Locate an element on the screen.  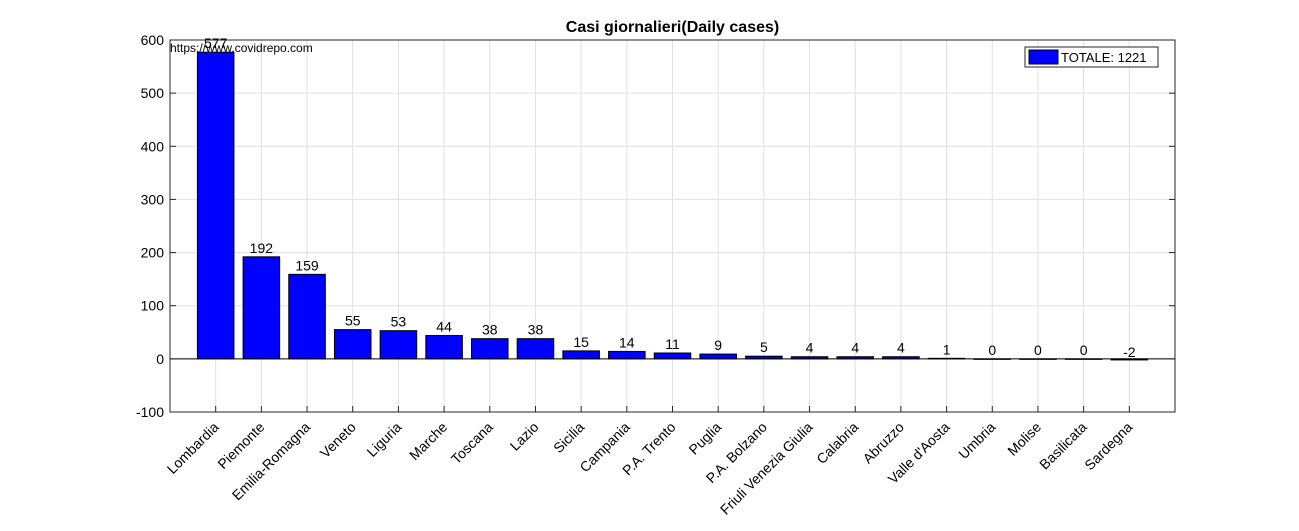
data-label: 577 is located at coordinates (216, 43).